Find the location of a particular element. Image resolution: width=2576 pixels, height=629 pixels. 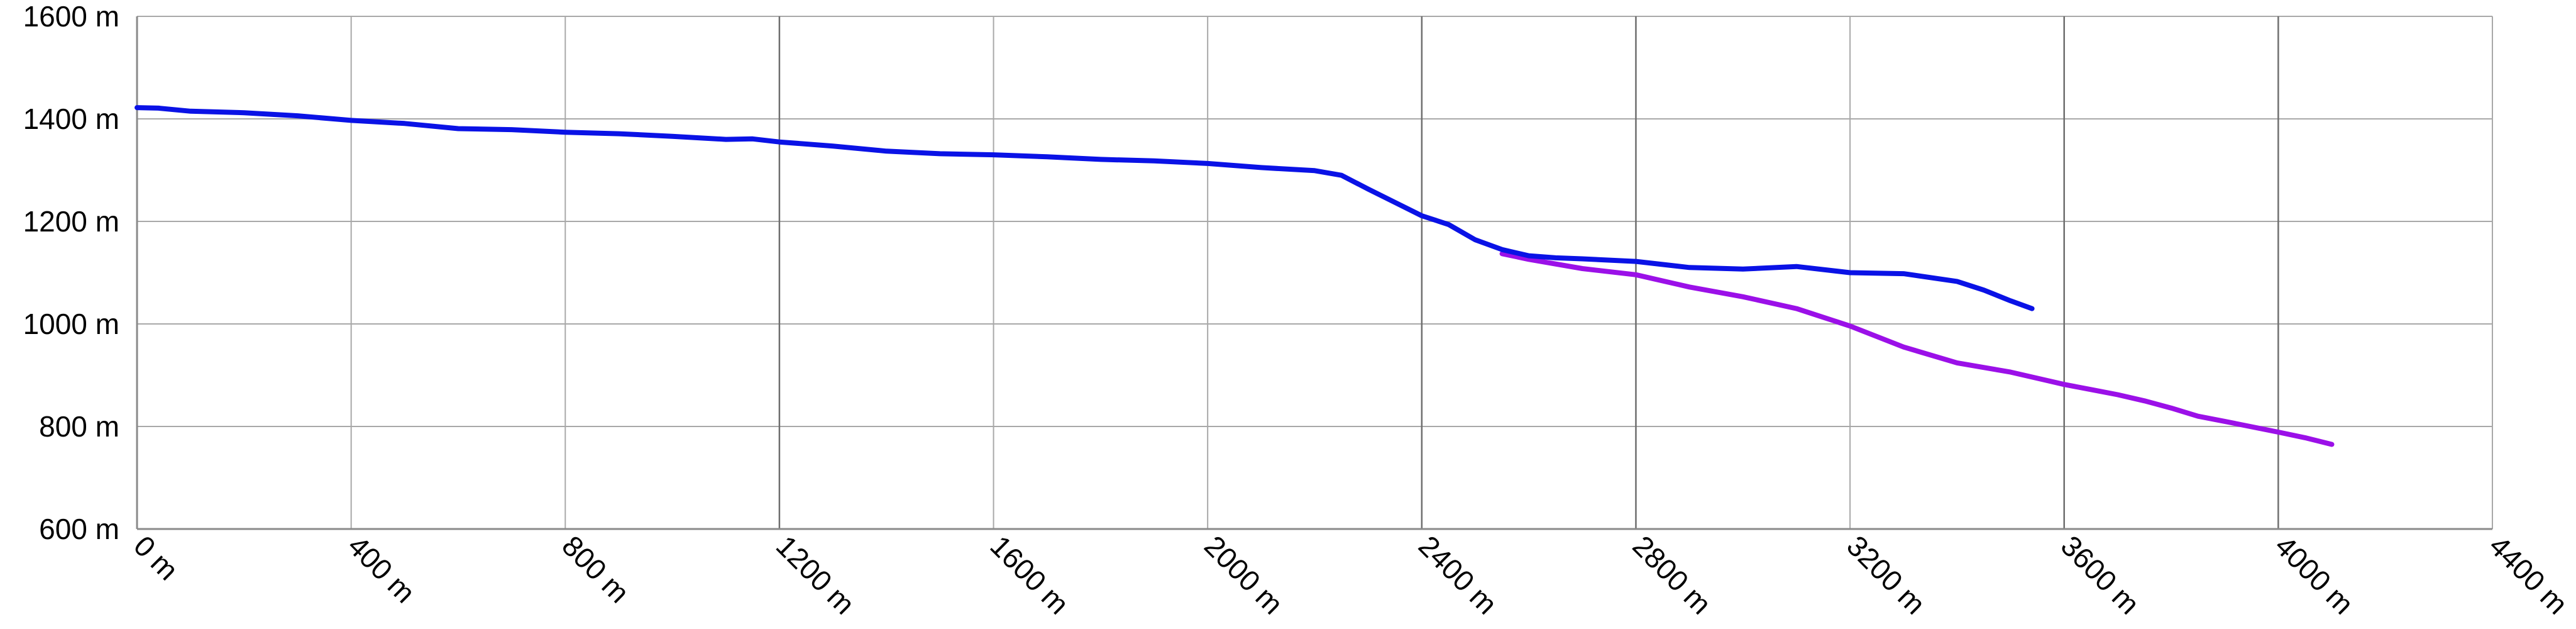

y-tick-labels: 600 m 800 m 1000 m 1200 m 1400 m 1600 m is located at coordinates (71, 272).